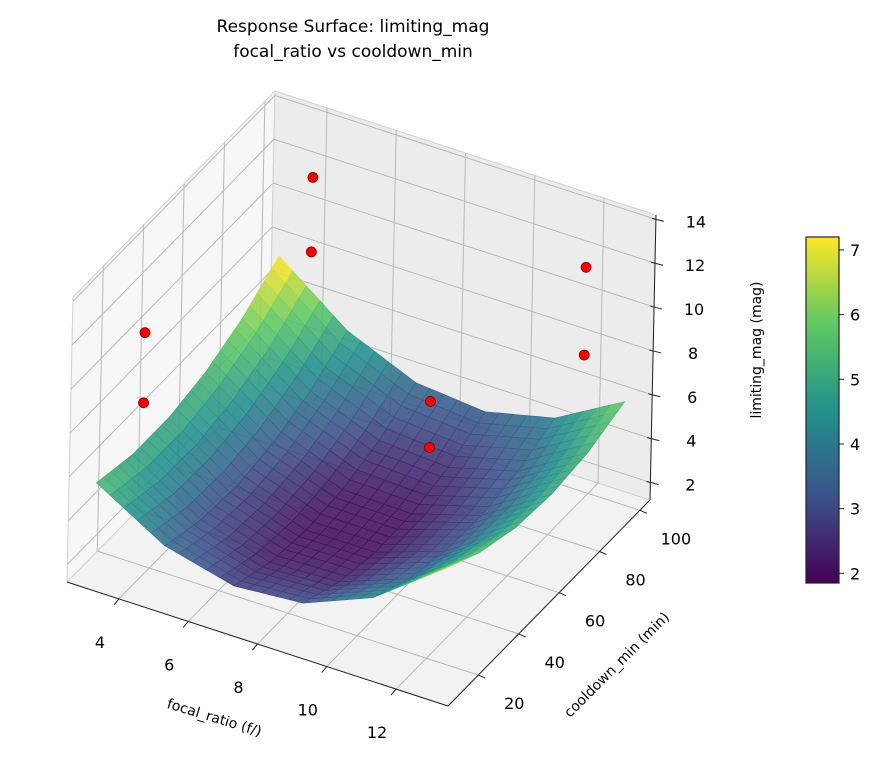 The image size is (883, 765). What do you see at coordinates (855, 250) in the screenshot?
I see `colorbar-tick-label: 7` at bounding box center [855, 250].